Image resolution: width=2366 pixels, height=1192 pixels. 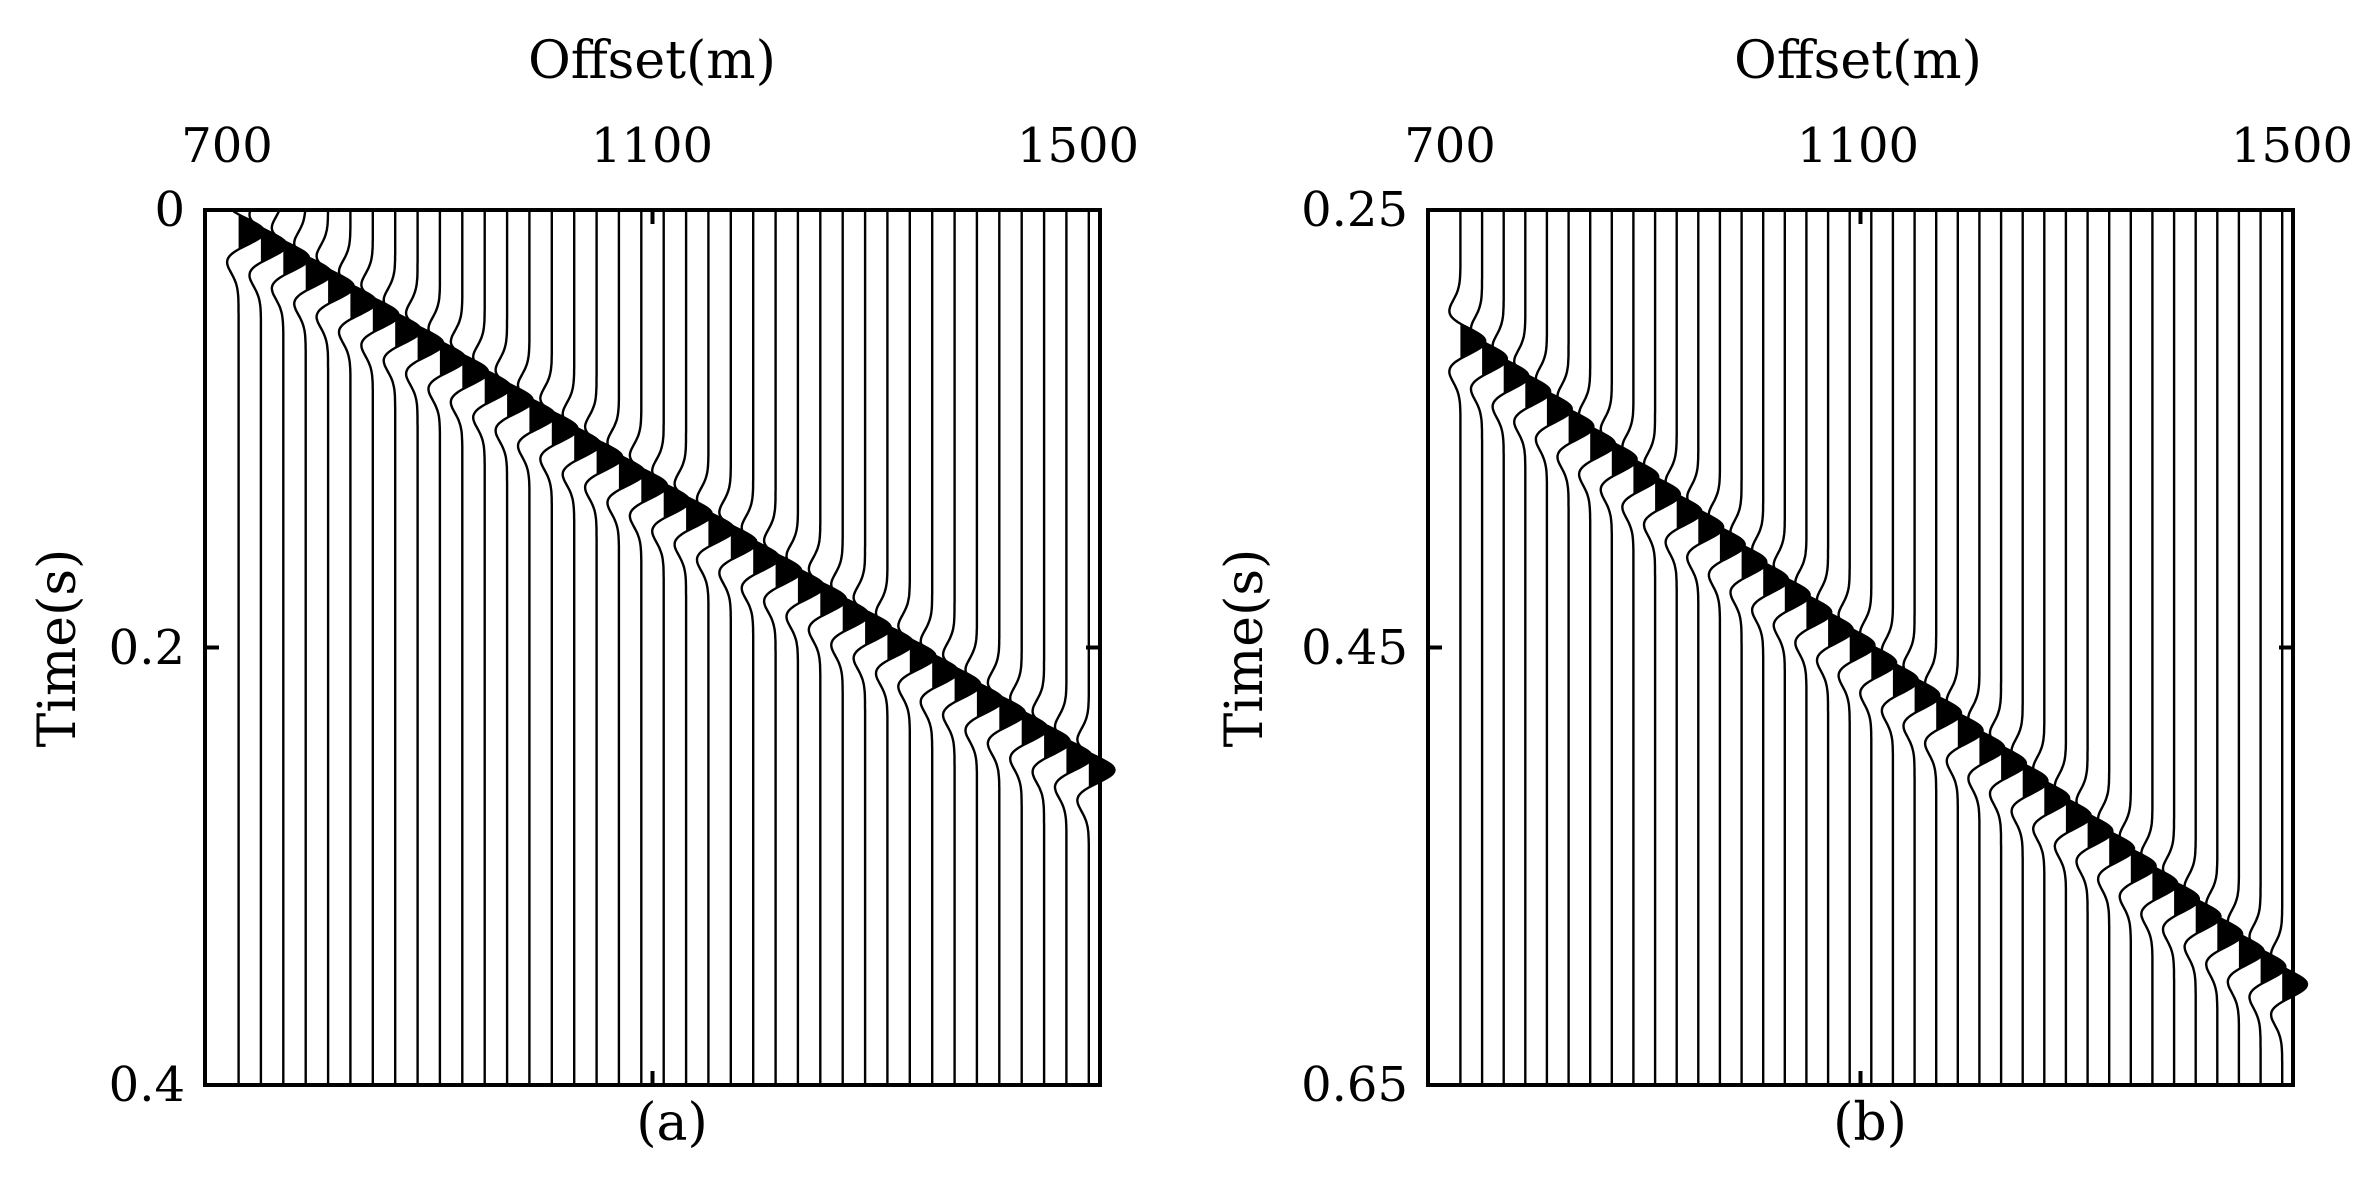 What do you see at coordinates (1354, 210) in the screenshot?
I see `panel-b-y-tick-label-0.25: 0.25` at bounding box center [1354, 210].